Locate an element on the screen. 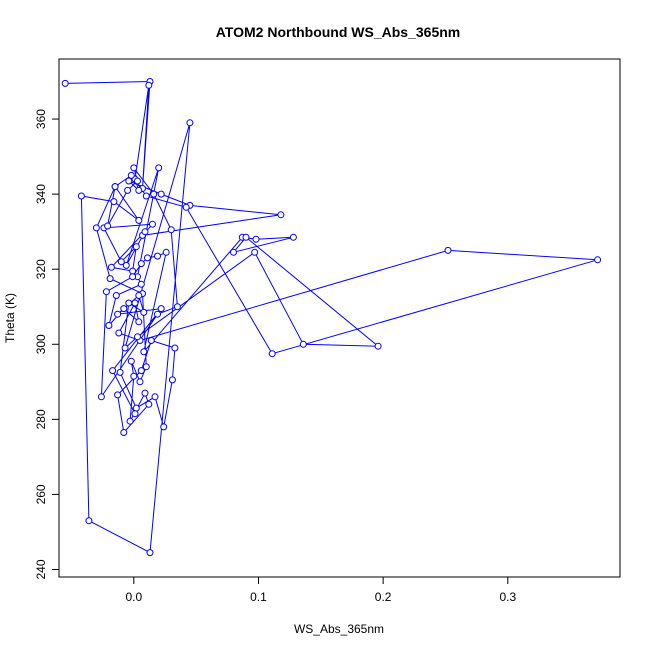  y-tick-label: 260 is located at coordinates (41, 494).